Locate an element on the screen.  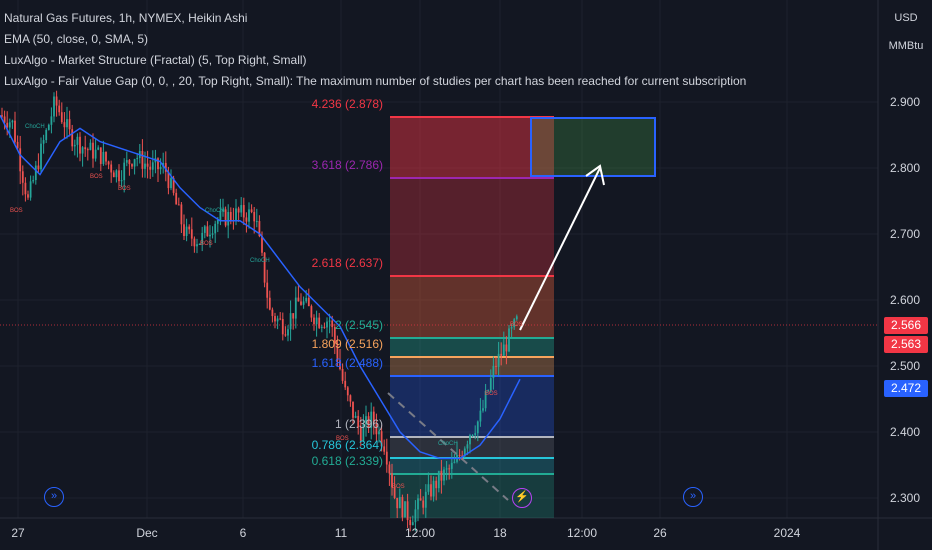
price-axis-label: 2.500 is located at coordinates (905, 366).